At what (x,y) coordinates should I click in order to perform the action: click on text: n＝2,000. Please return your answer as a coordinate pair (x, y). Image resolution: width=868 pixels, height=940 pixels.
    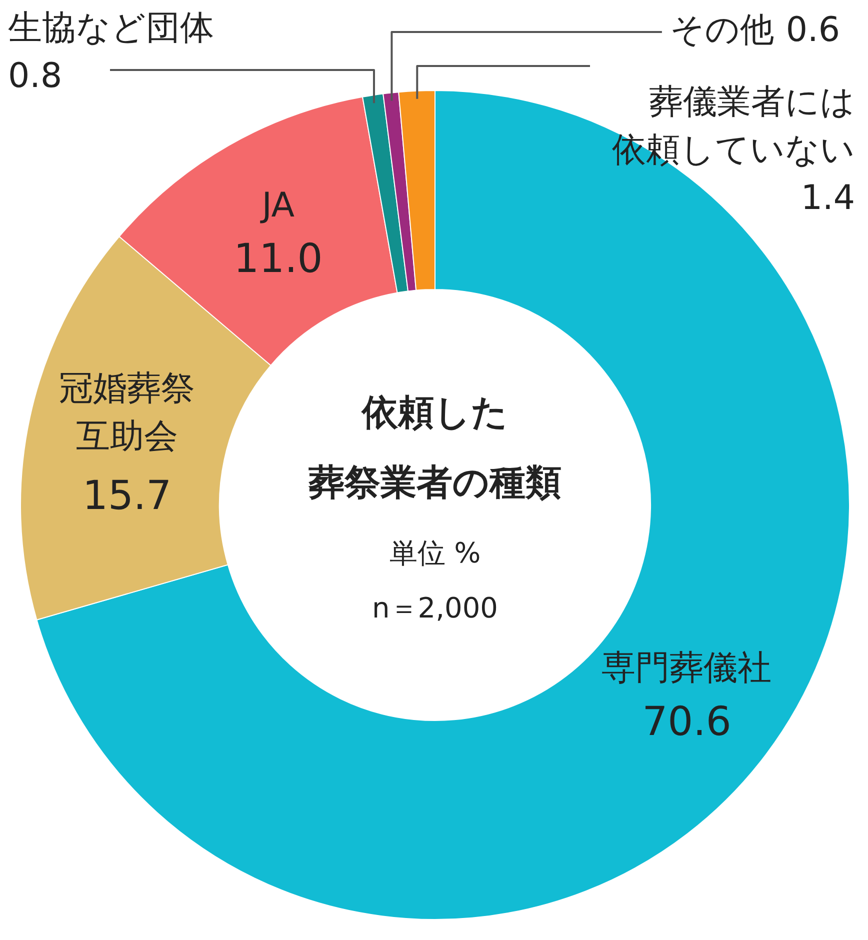
    Looking at the image, I should click on (435, 607).